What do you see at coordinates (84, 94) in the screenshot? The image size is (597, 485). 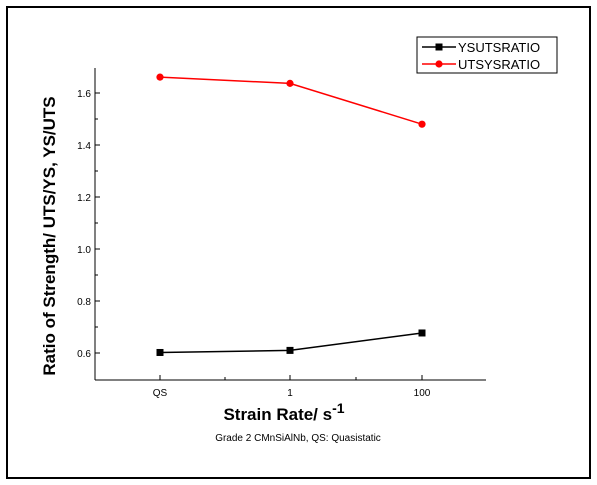 I see `y-tick-label: 1.6` at bounding box center [84, 94].